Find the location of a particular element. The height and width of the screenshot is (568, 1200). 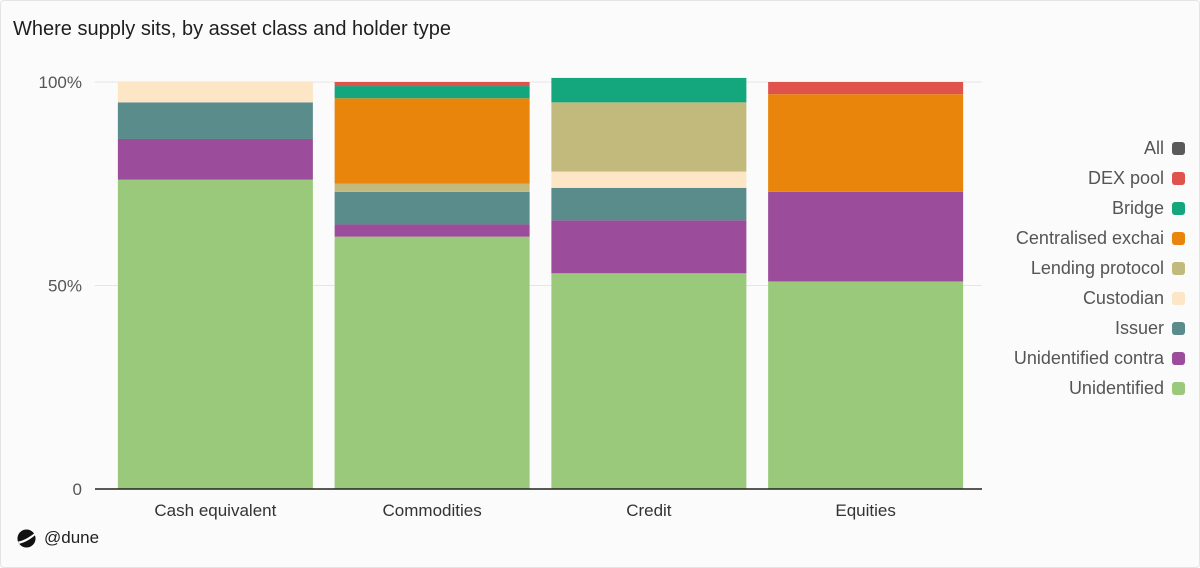

legend-item: Lending protocol is located at coordinates (1108, 268).